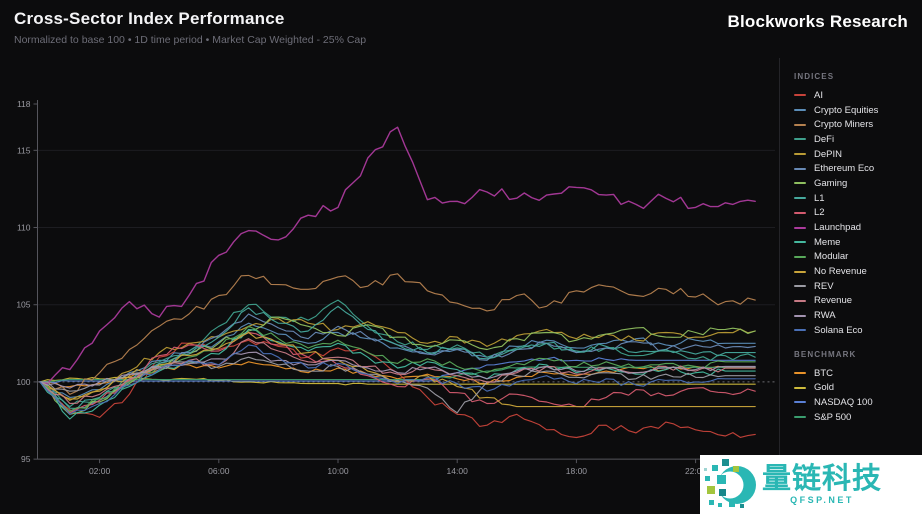 This screenshot has width=922, height=514. Describe the element at coordinates (855, 286) in the screenshot. I see `legend-item: REV` at that location.